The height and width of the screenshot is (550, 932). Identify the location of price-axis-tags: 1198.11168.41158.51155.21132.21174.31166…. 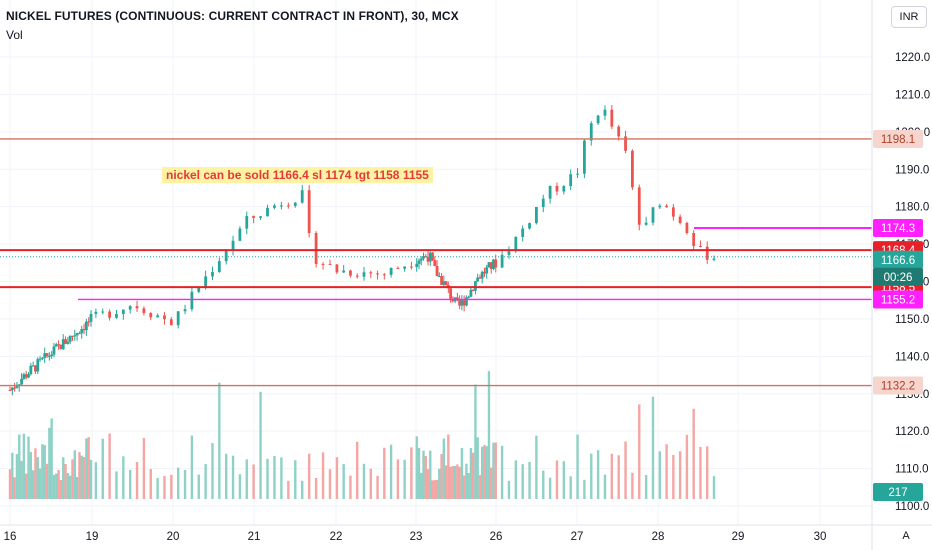
(898, 315).